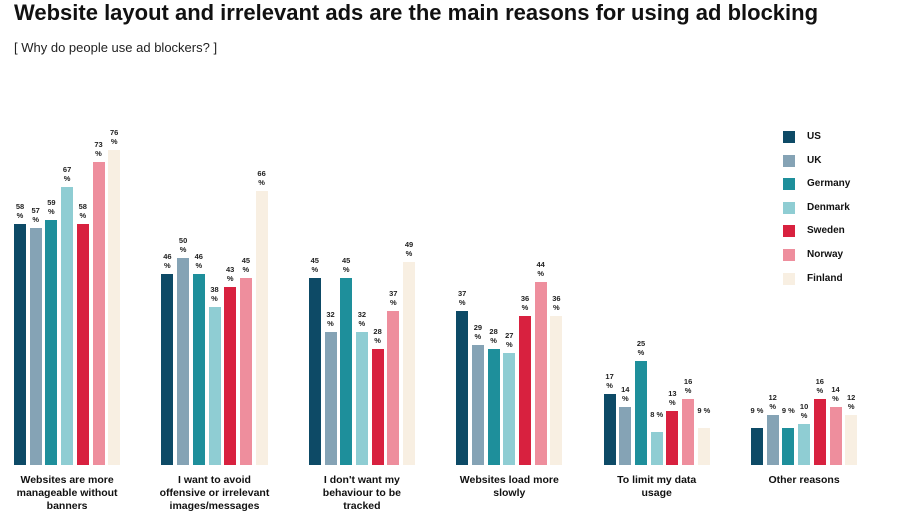  I want to click on data-label: 44 %, so click(540, 269).